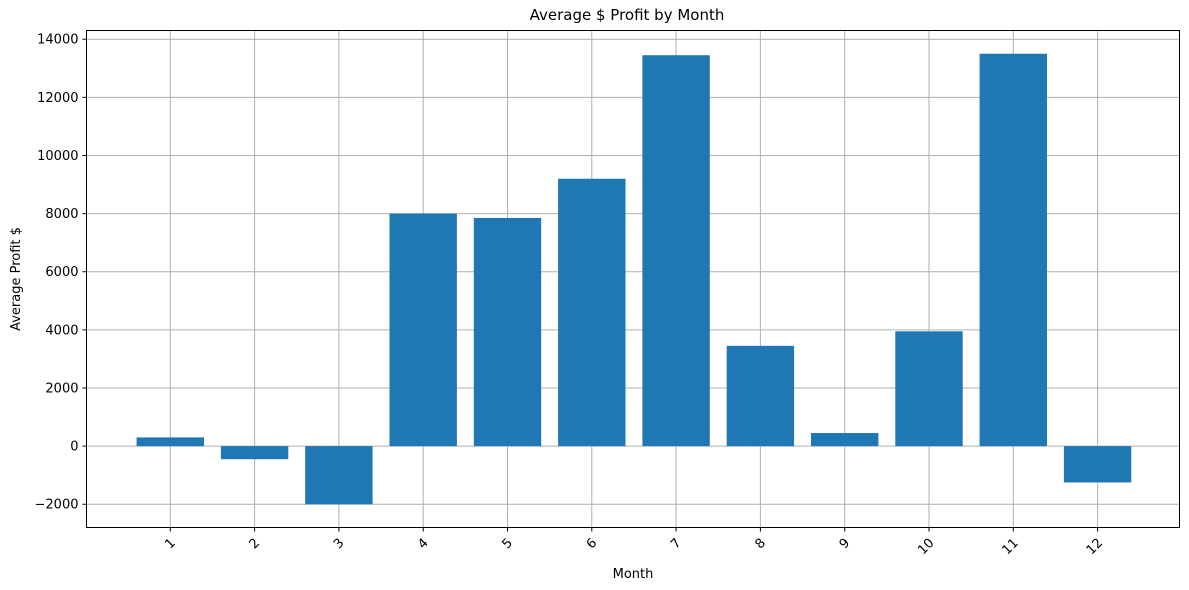 The width and height of the screenshot is (1189, 590). I want to click on x-tick-label: 5, so click(508, 544).